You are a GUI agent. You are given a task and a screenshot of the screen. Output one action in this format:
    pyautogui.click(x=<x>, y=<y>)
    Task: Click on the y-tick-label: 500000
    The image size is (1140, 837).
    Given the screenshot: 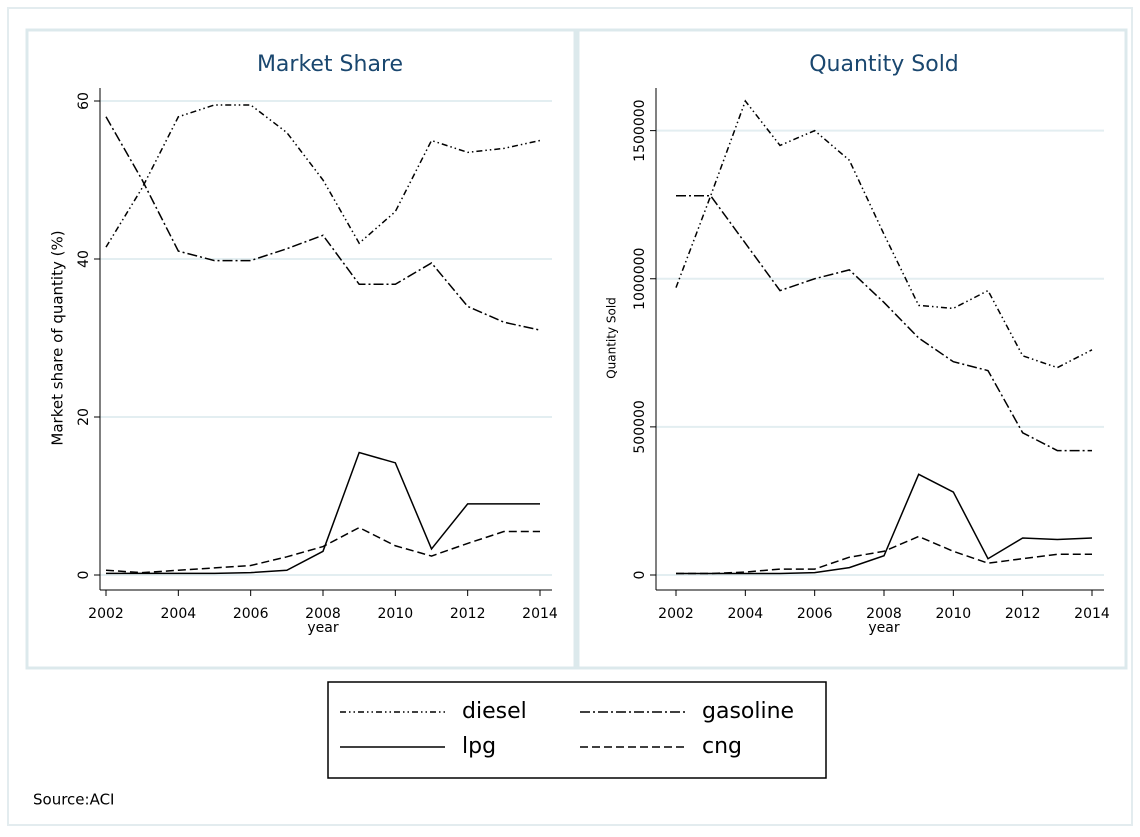 What is the action you would take?
    pyautogui.click(x=640, y=426)
    